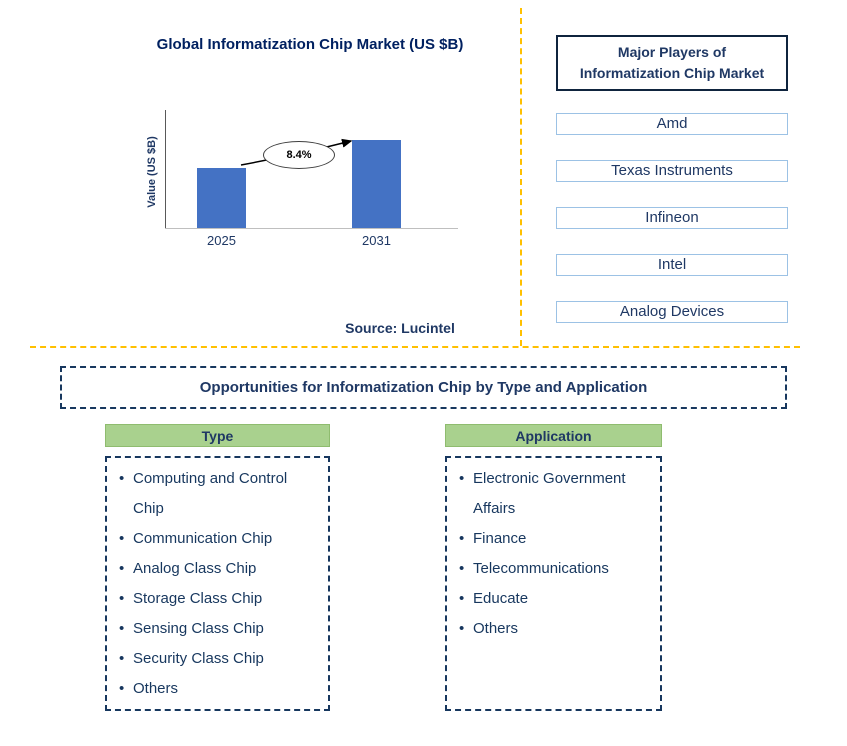 This screenshot has height=746, width=847. What do you see at coordinates (672, 124) in the screenshot?
I see `player-item: Amd` at bounding box center [672, 124].